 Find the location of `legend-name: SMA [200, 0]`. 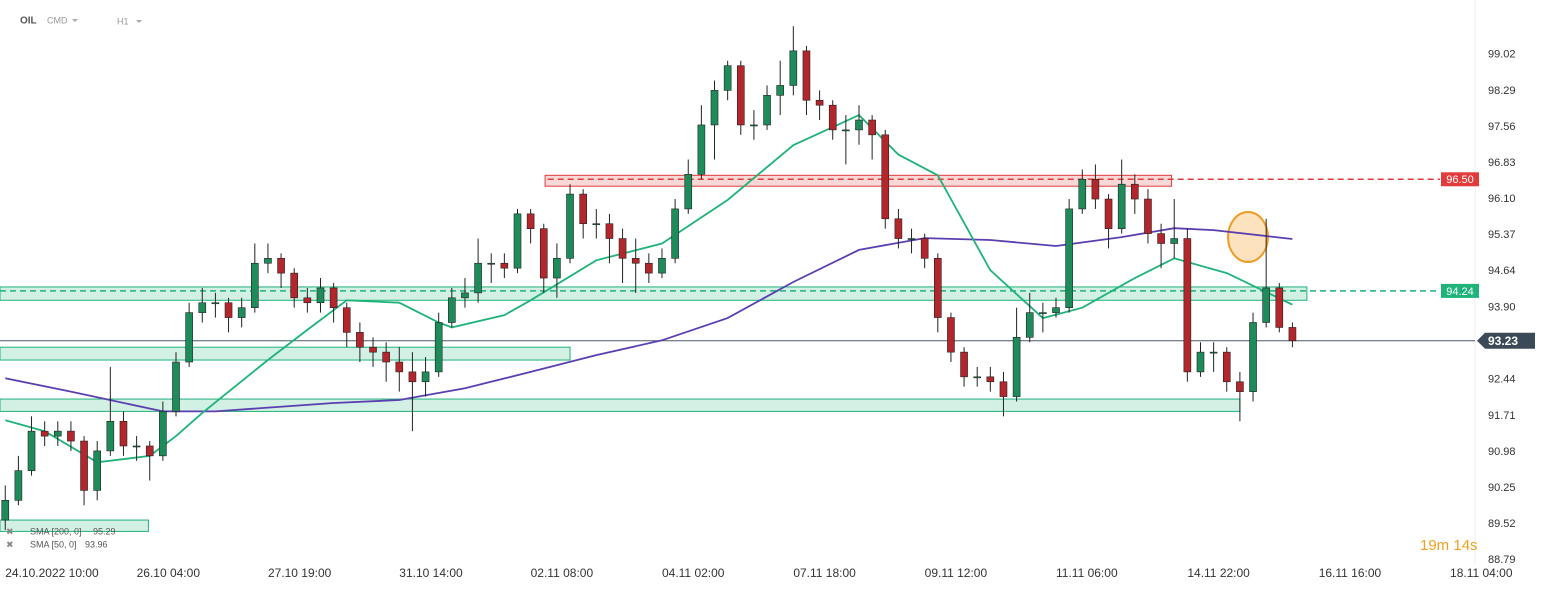

legend-name: SMA [200, 0] is located at coordinates (56, 531).